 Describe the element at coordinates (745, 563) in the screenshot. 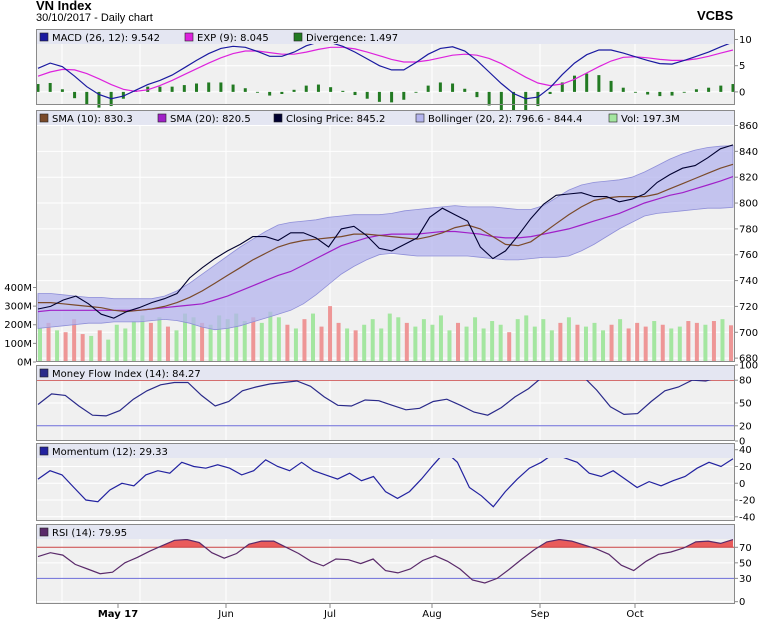

I see `rsi-tick-label: 50` at that location.